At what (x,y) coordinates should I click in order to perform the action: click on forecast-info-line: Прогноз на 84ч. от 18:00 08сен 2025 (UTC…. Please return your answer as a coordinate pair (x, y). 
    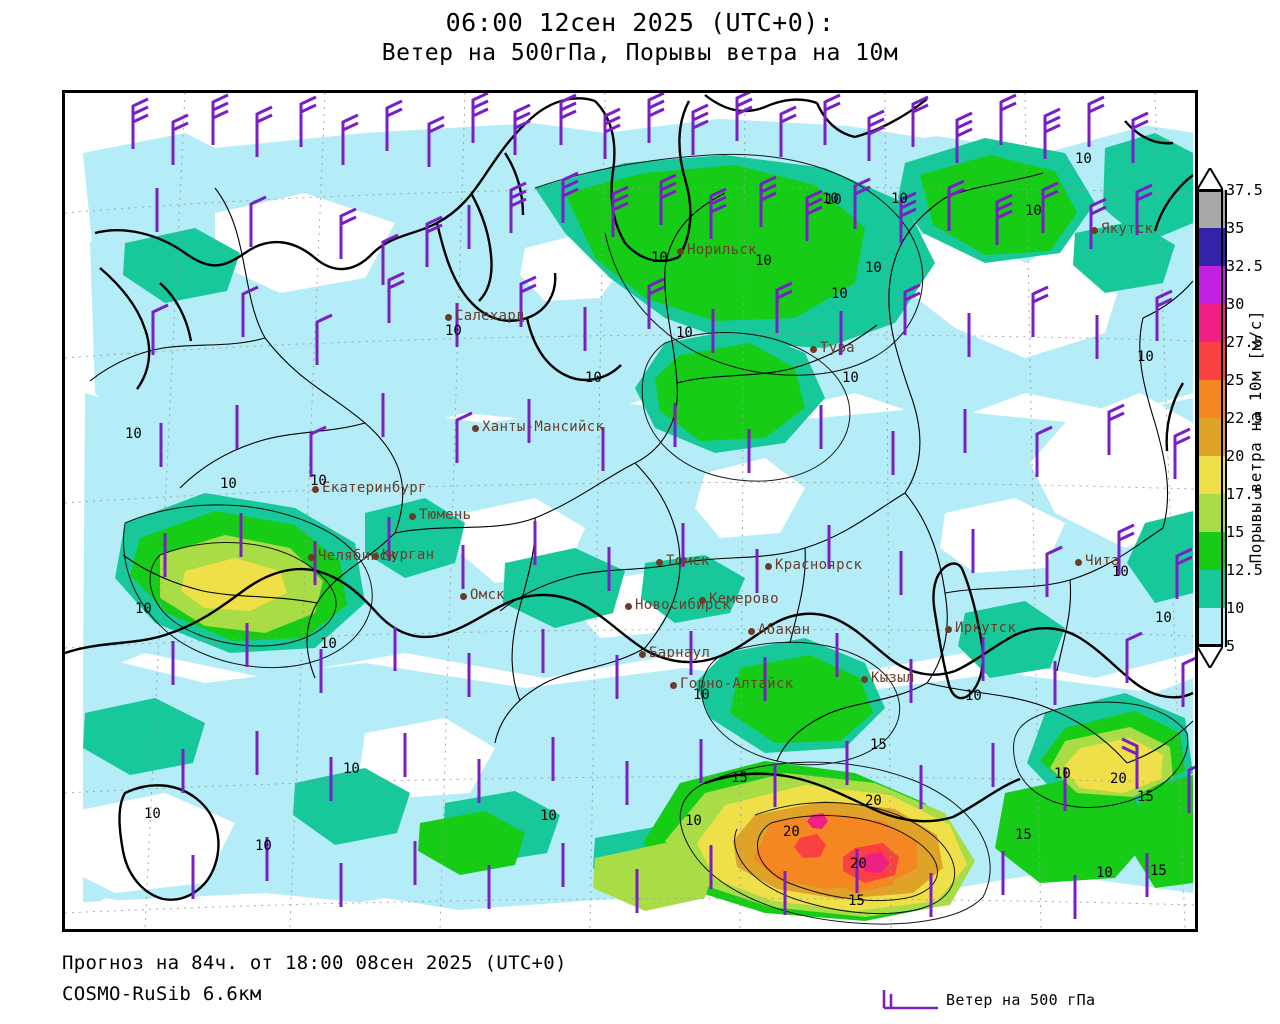
    Looking at the image, I should click on (314, 963).